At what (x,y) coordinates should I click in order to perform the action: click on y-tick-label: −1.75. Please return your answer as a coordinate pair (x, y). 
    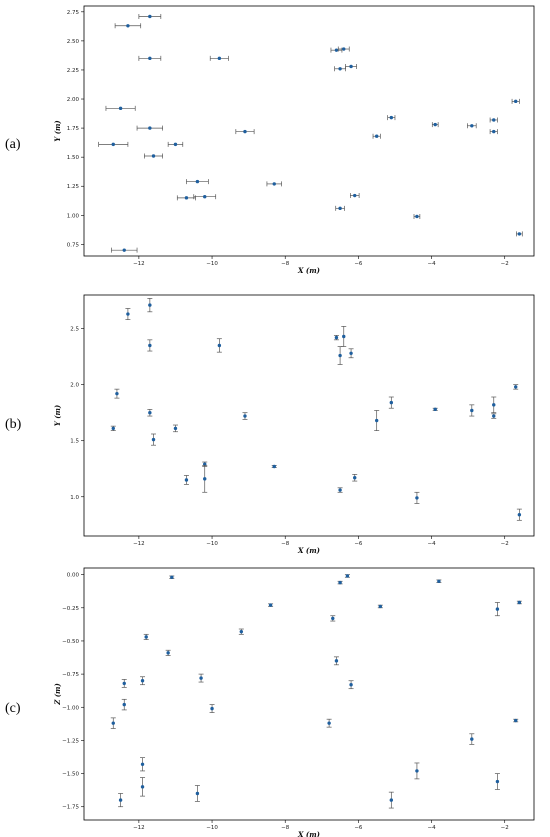
    Looking at the image, I should click on (70, 808).